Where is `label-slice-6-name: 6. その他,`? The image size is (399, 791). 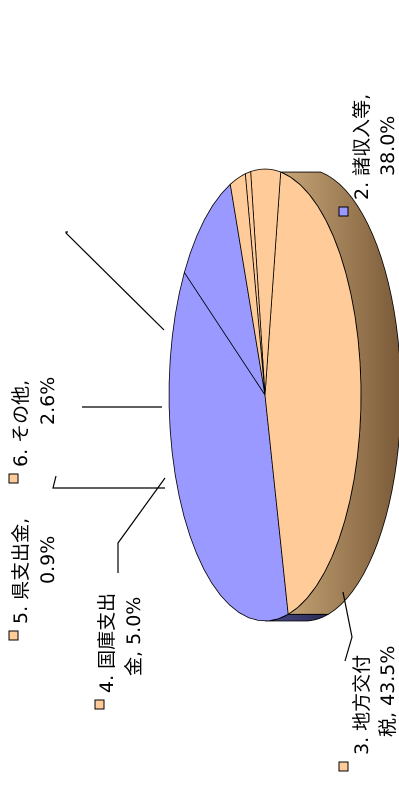 label-slice-6-name: 6. その他, is located at coordinates (21, 423).